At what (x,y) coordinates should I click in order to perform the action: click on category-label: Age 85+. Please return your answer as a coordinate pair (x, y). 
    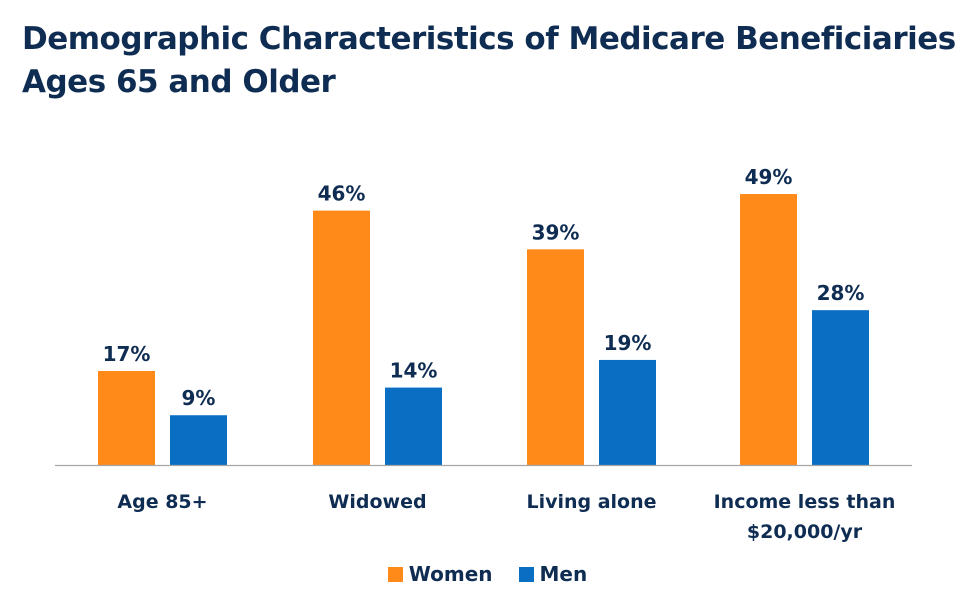
    Looking at the image, I should click on (162, 502).